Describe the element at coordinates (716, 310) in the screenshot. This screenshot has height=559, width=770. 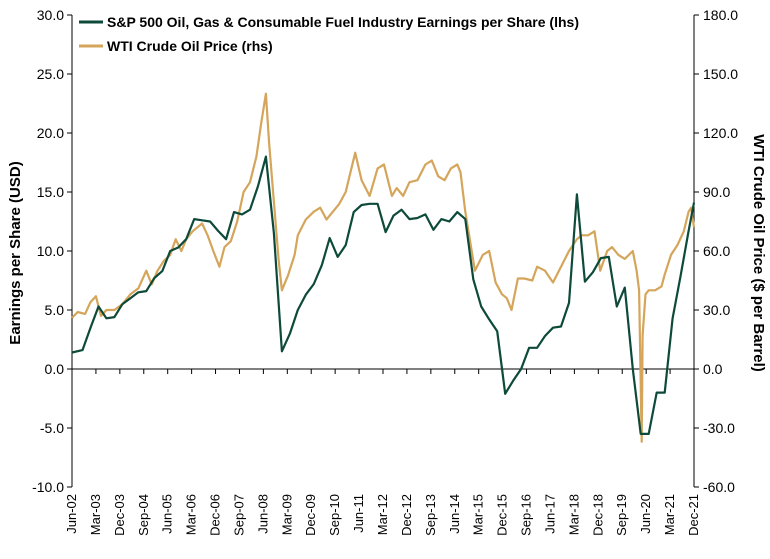
I see `right-tick-label: 30.0` at that location.